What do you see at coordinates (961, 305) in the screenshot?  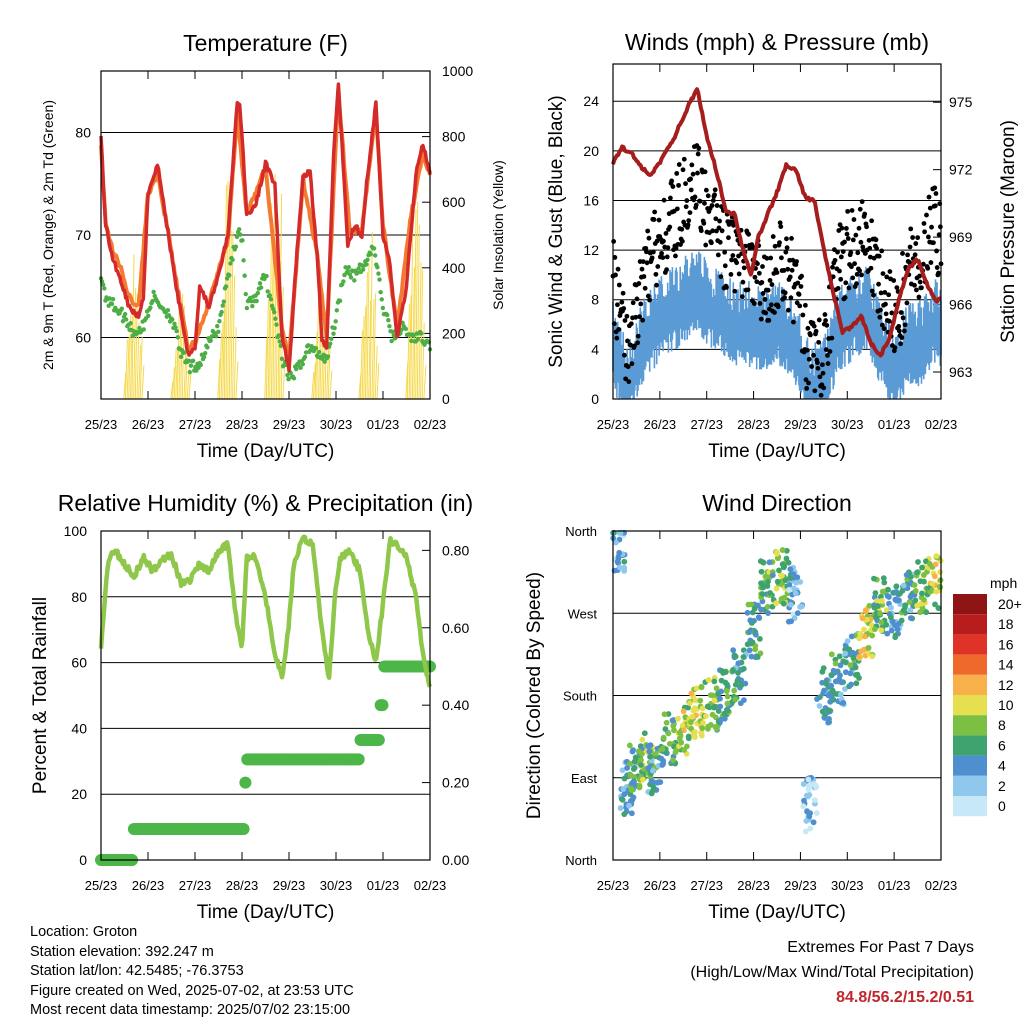 I see `y2-tick-label: 966` at bounding box center [961, 305].